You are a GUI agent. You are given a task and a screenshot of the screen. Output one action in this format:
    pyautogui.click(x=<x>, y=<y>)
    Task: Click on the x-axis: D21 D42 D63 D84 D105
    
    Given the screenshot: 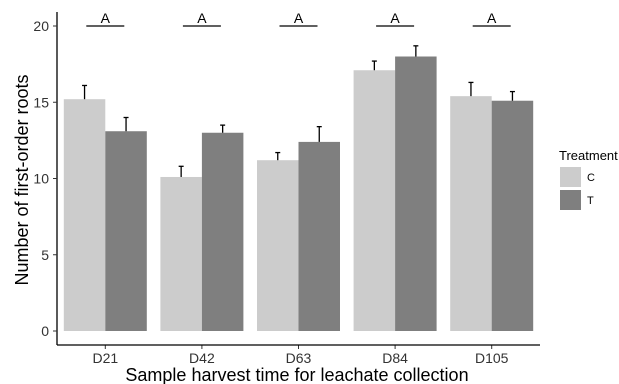 What is the action you would take?
    pyautogui.click(x=298, y=355)
    